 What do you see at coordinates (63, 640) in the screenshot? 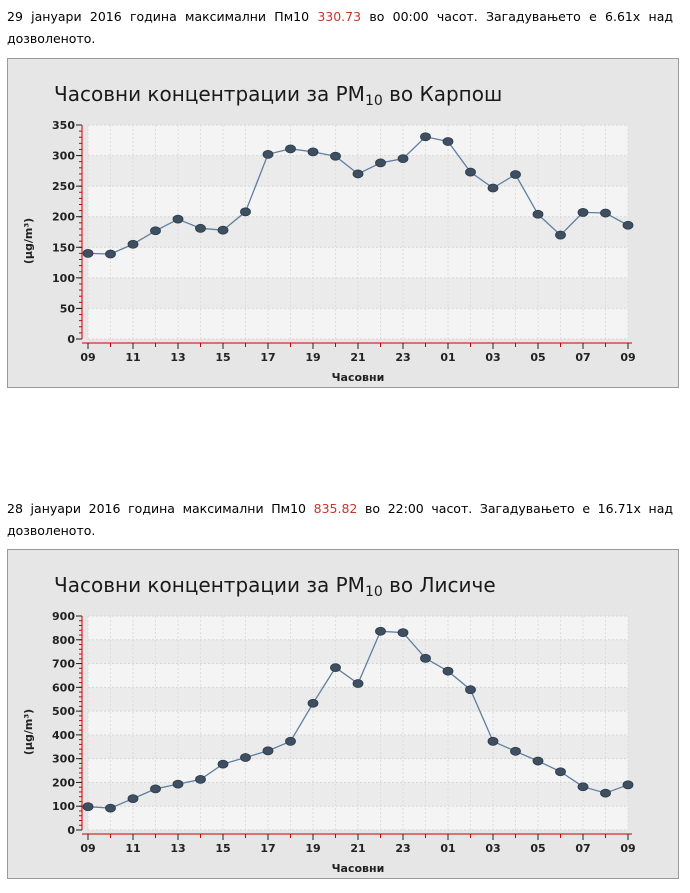
I see `y-tick-label: 800` at bounding box center [63, 640].